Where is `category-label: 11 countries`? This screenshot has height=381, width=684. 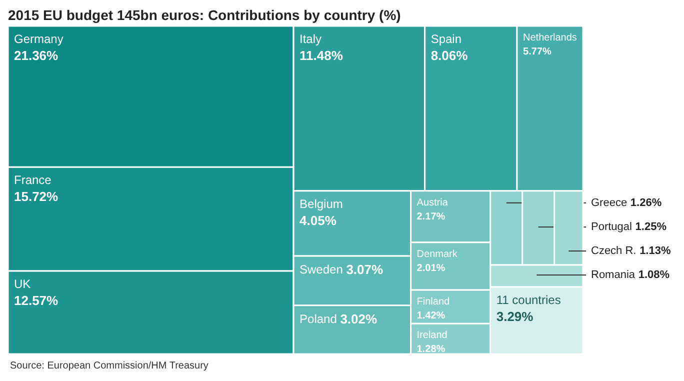
category-label: 11 countries is located at coordinates (528, 300).